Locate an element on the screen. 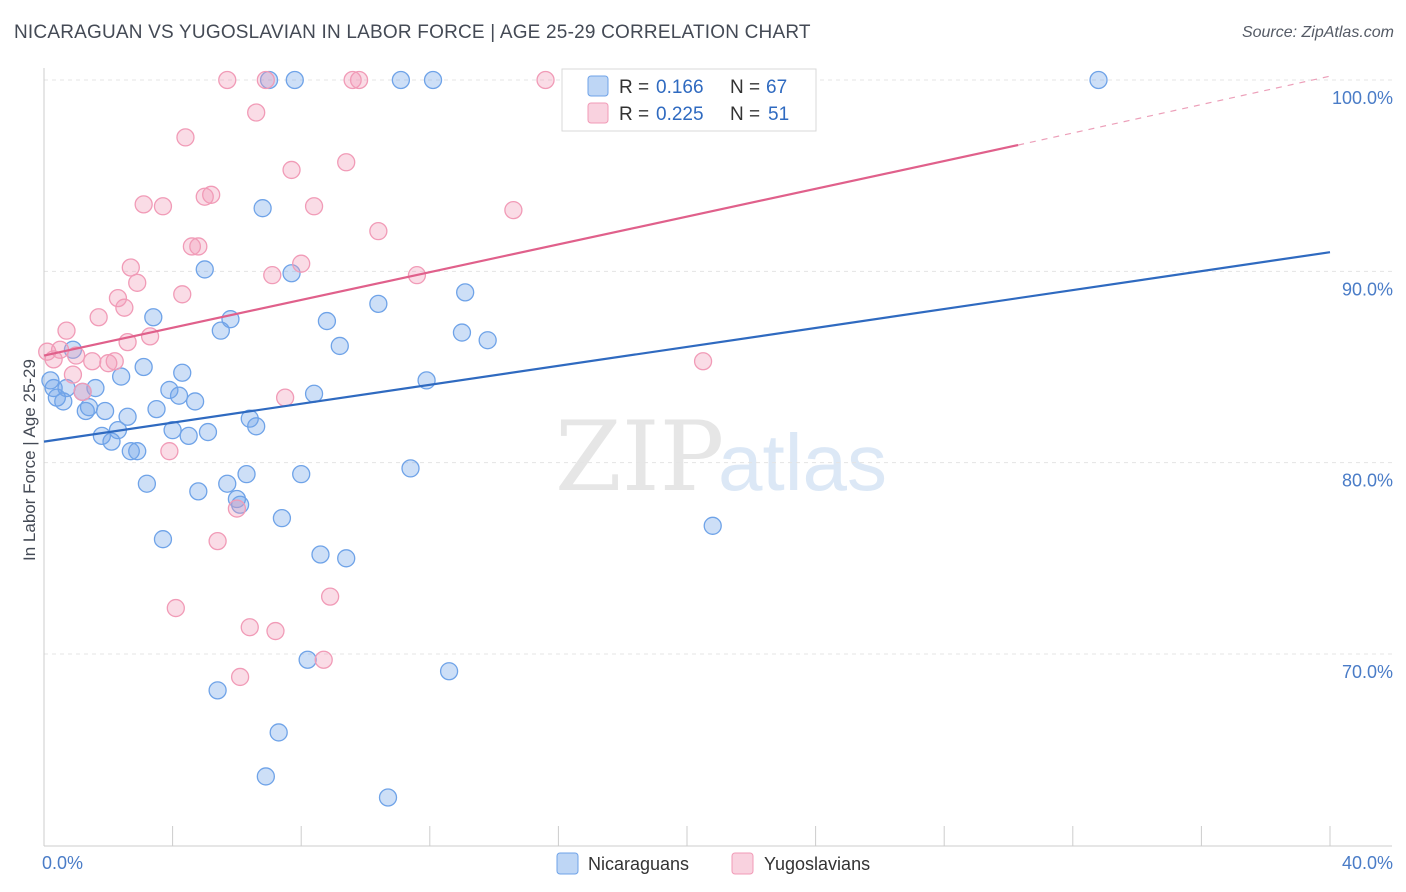  legend-n-label-yugoslavians: N = is located at coordinates (745, 114).